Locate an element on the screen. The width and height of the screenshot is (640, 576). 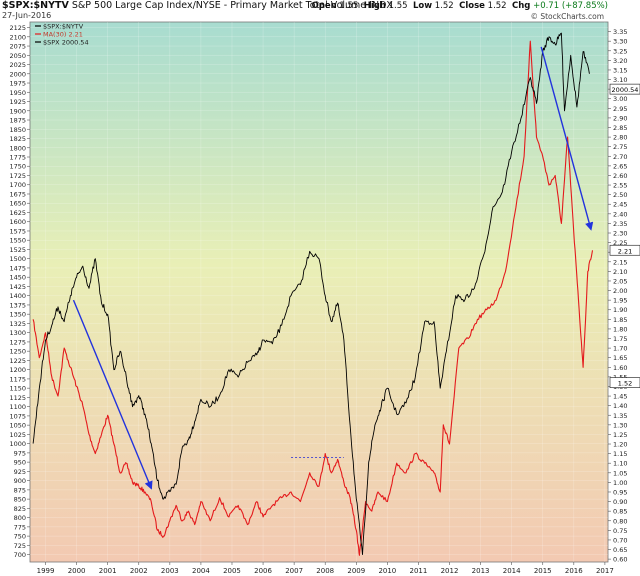
left-tick-label: 2075 is located at coordinates (17, 47).